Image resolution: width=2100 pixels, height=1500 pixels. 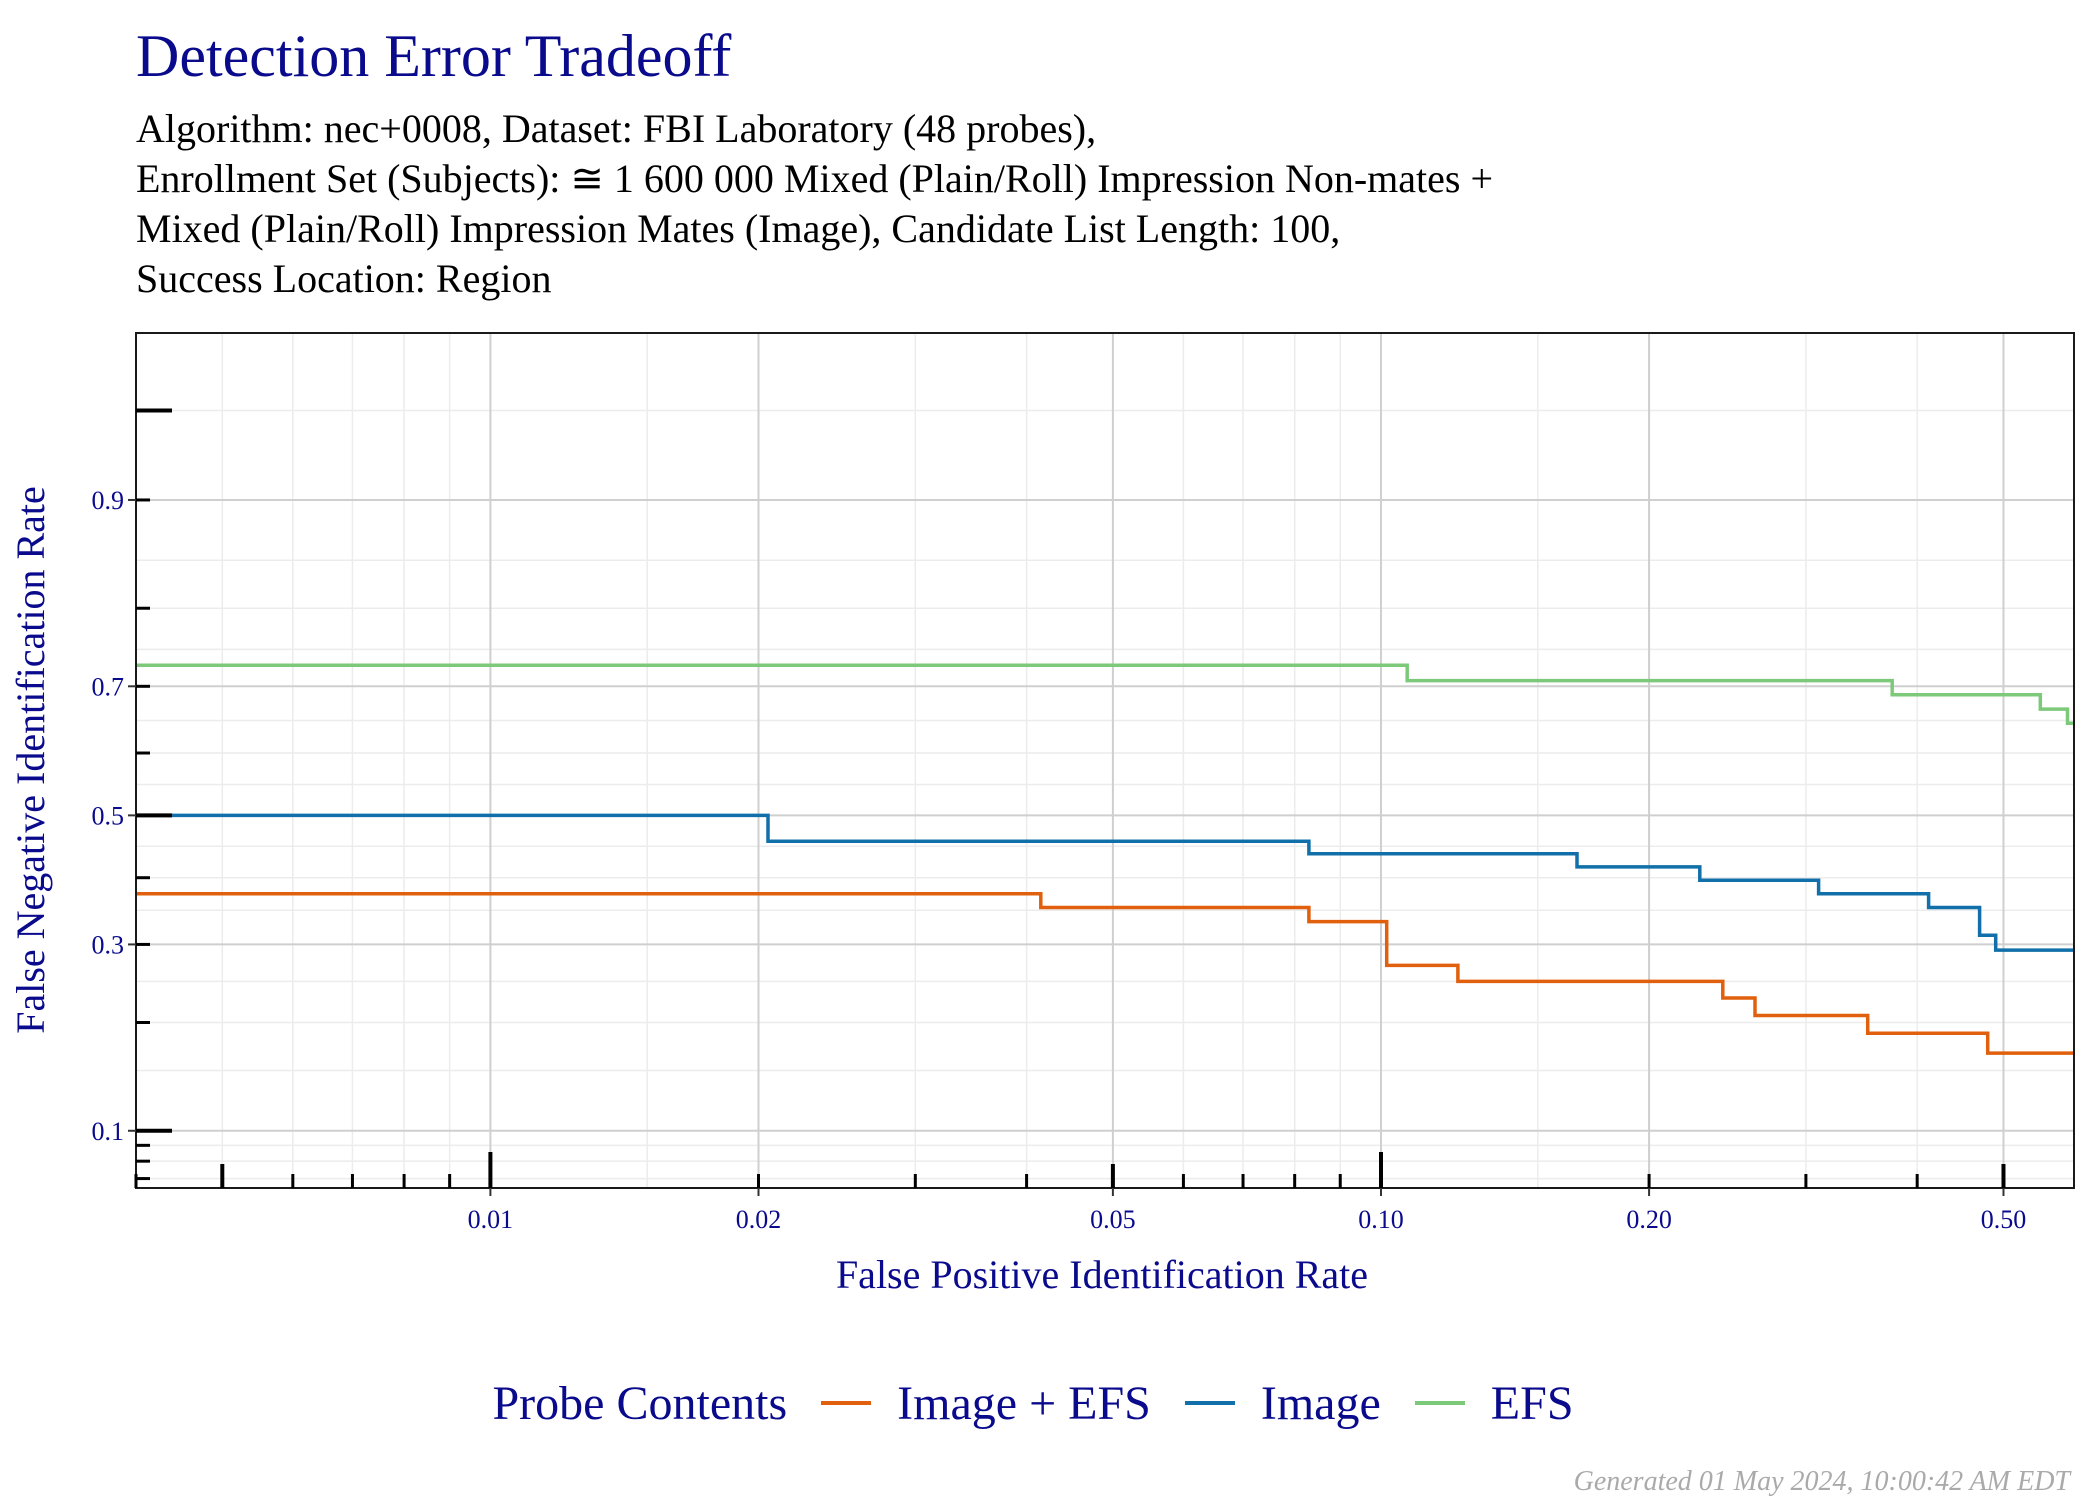 I want to click on x-axis-title: False Positive Identification Rate, so click(x=1102, y=1274).